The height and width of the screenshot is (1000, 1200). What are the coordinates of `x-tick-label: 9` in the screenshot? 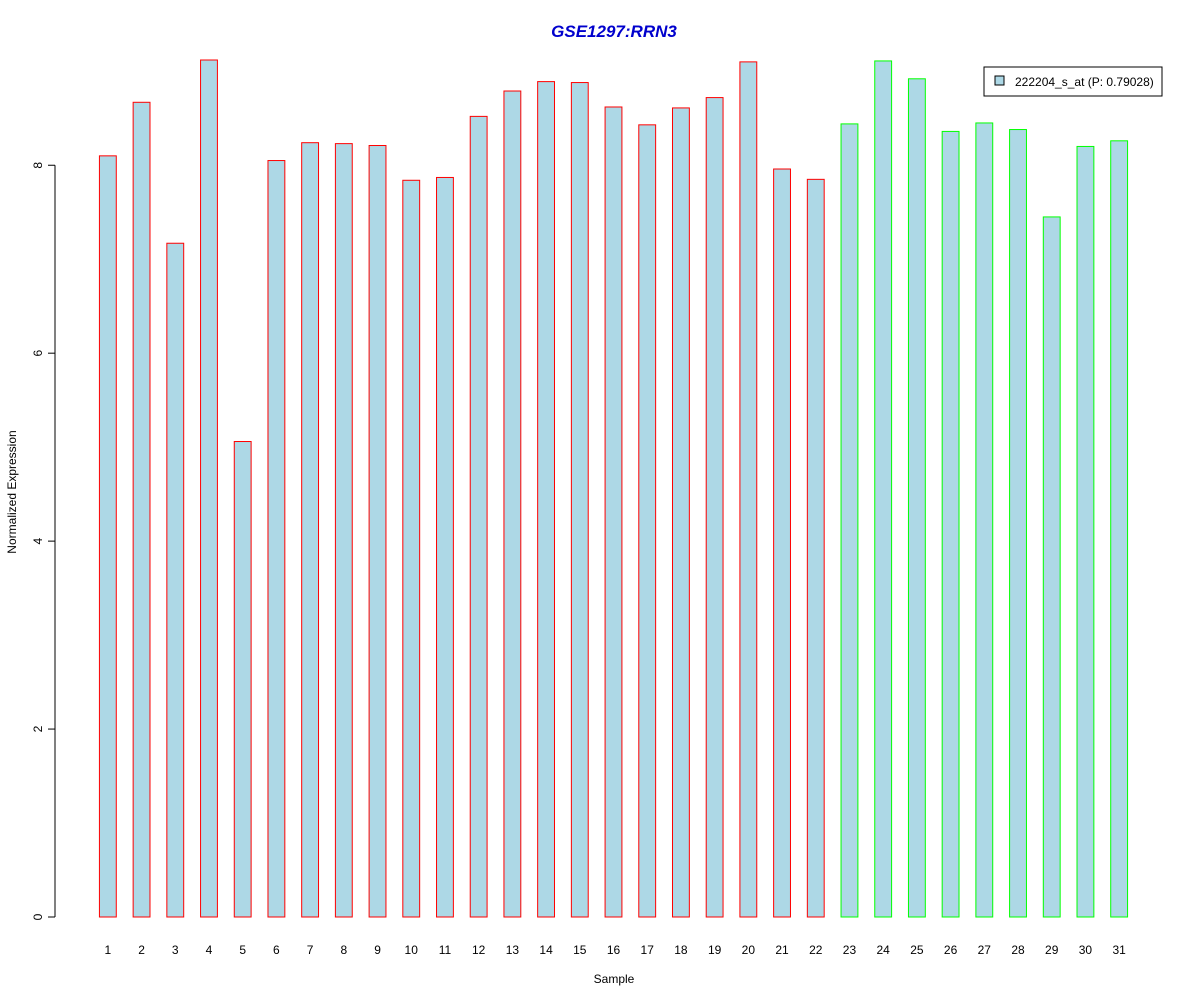 It's located at (377, 950).